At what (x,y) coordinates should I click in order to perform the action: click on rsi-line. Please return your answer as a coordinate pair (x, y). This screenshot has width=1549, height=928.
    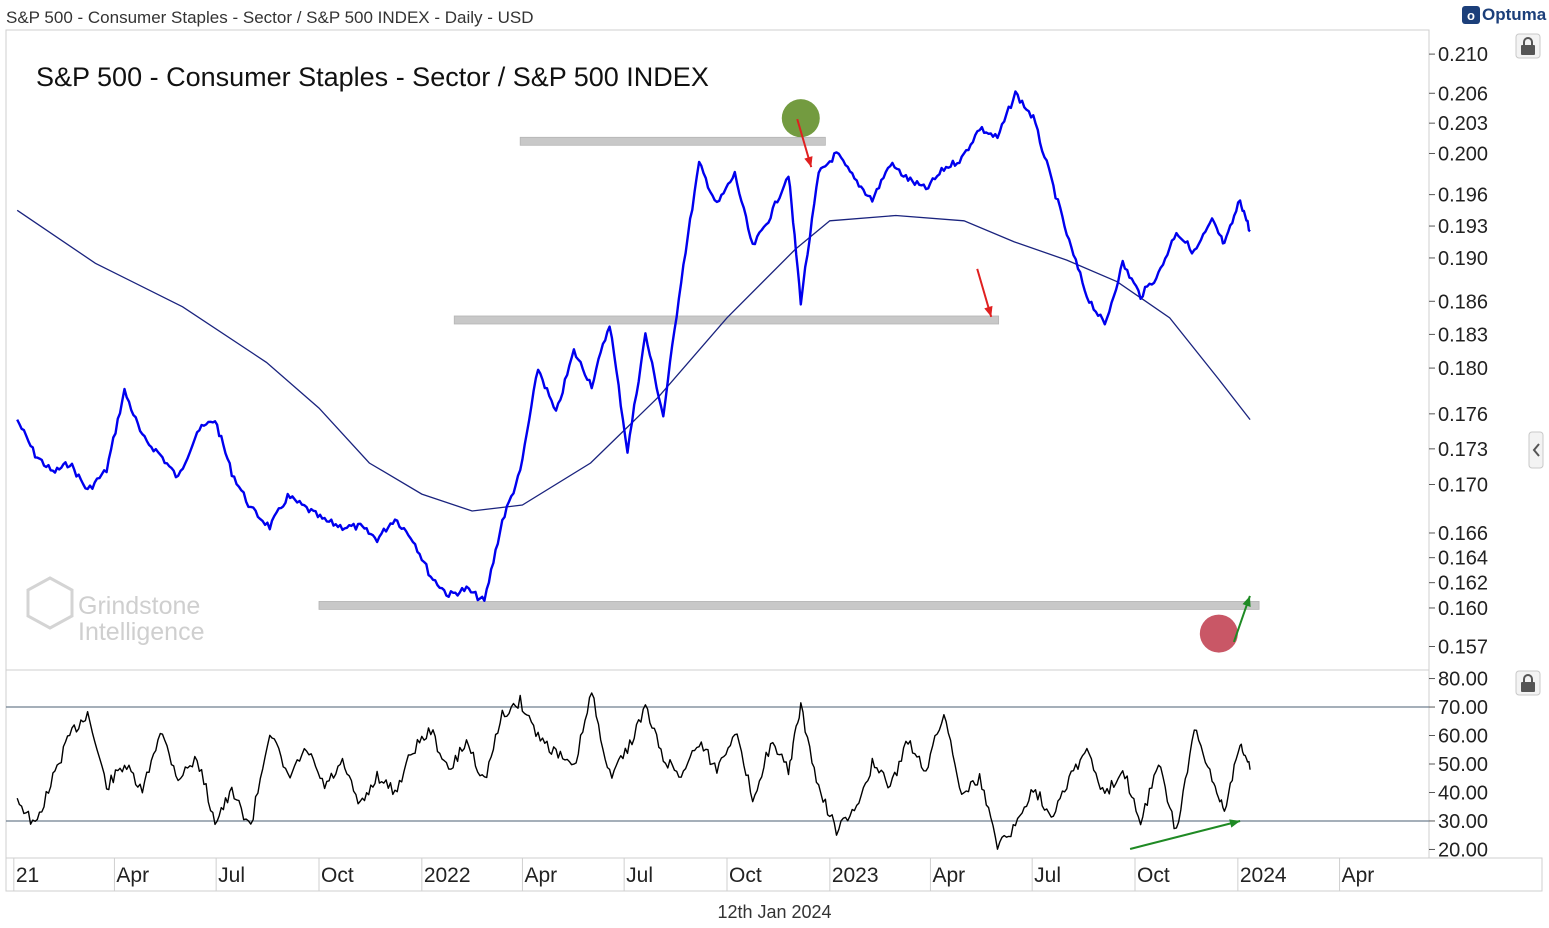
    Looking at the image, I should click on (633, 771).